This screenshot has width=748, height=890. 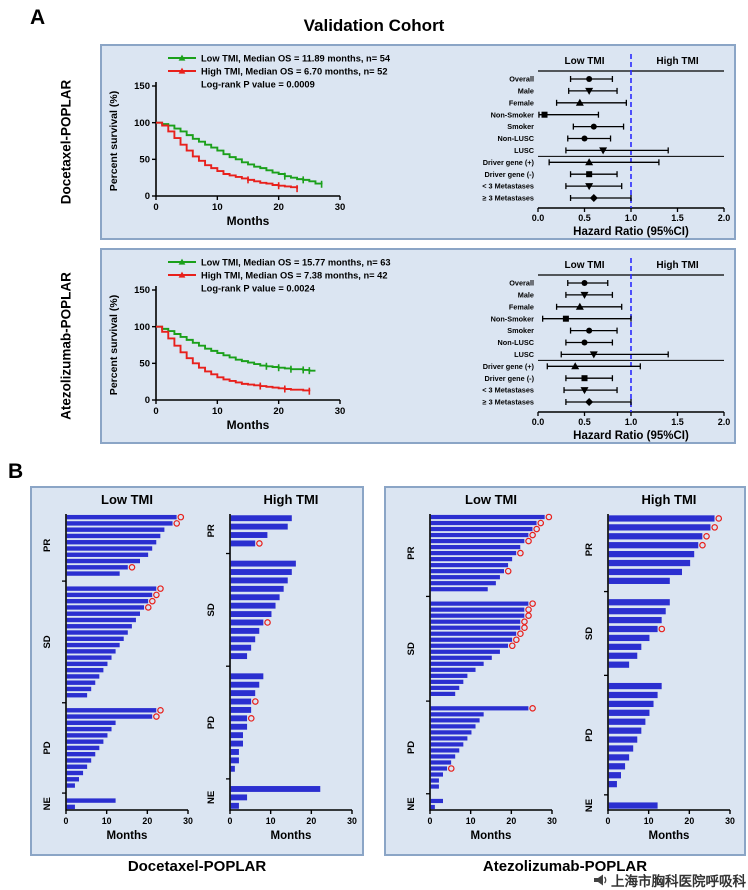 What do you see at coordinates (631, 232) in the screenshot?
I see `svg-text: Hazard Ratio (95%CI)` at bounding box center [631, 232].